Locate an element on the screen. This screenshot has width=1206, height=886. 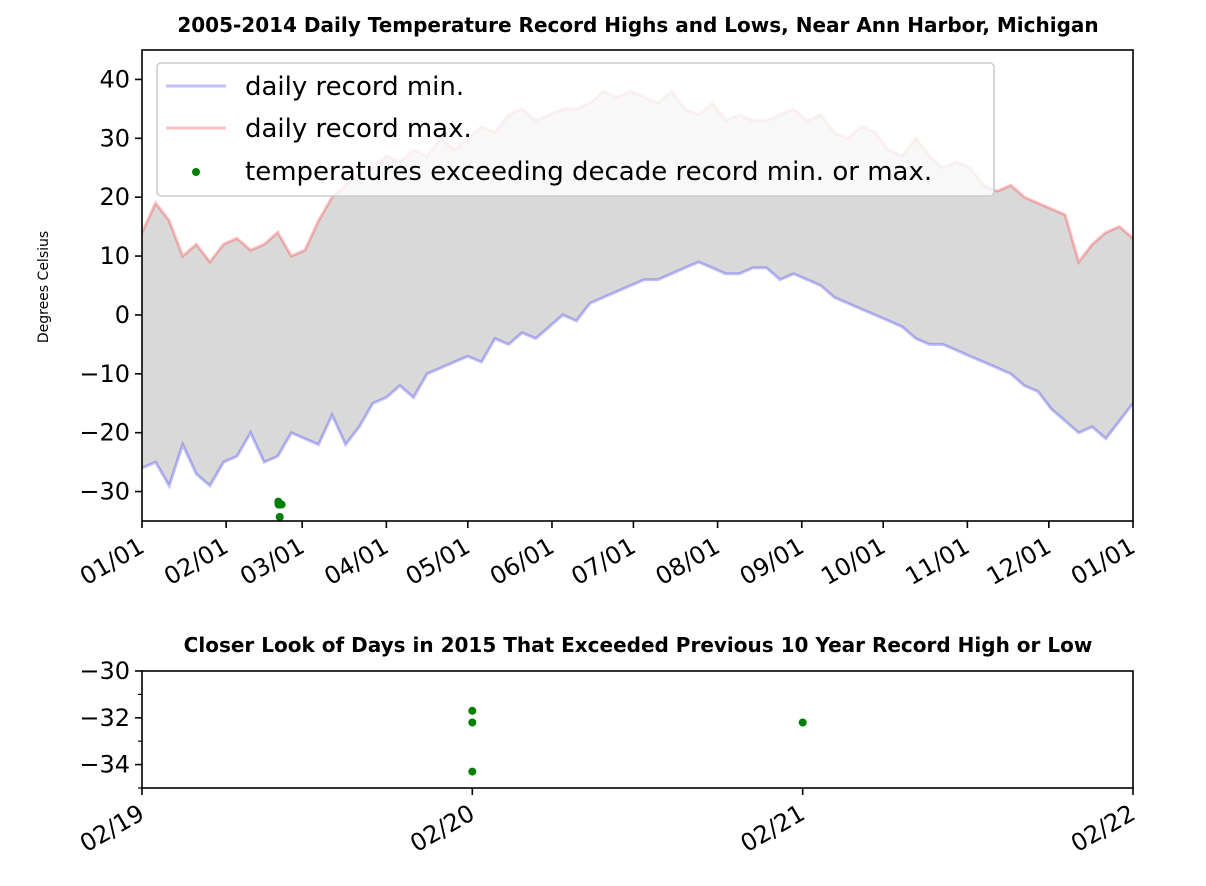
x-tick-label: 07/01 is located at coordinates (604, 561).